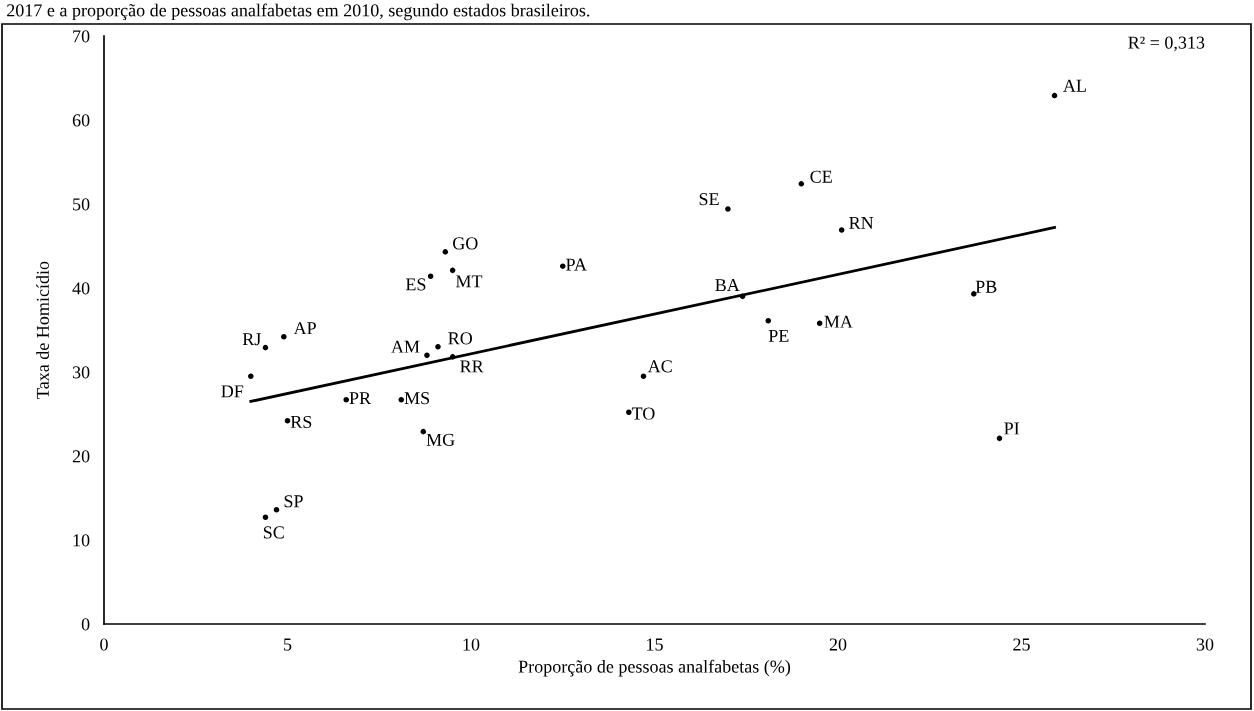  Describe the element at coordinates (415, 284) in the screenshot. I see `data-label: ES` at that location.